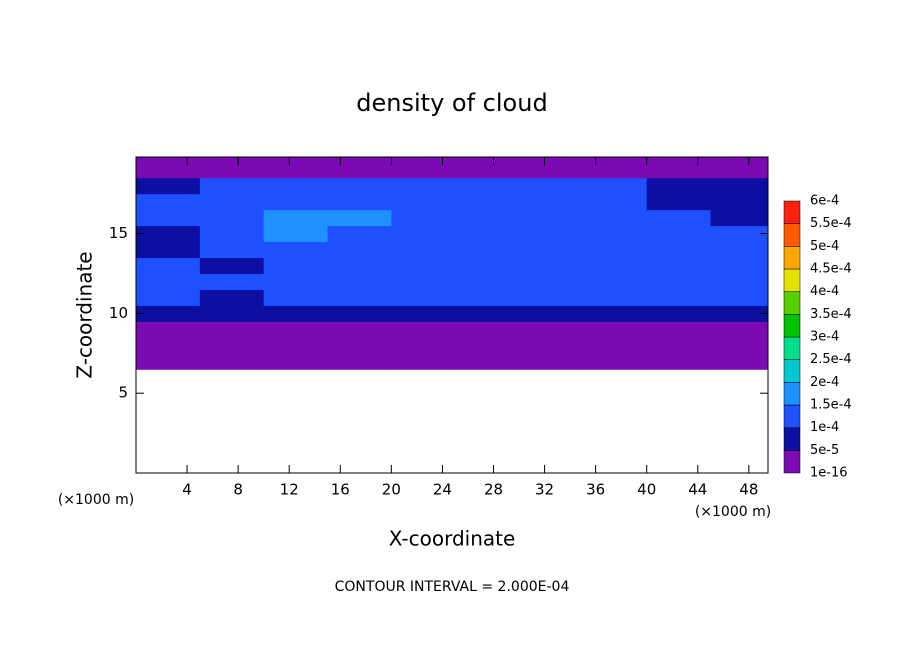 The image size is (904, 658). What do you see at coordinates (187, 490) in the screenshot?
I see `x-tick-label: 4` at bounding box center [187, 490].